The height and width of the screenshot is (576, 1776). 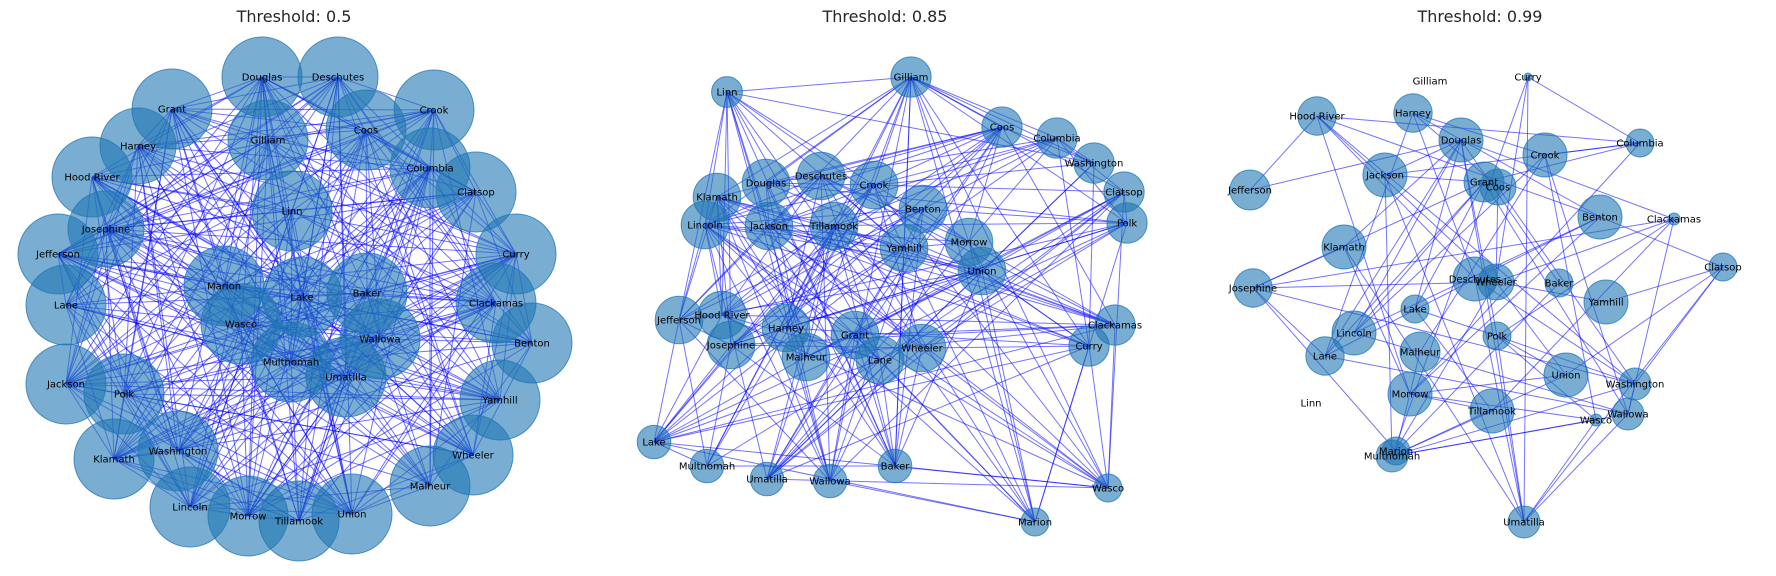 What do you see at coordinates (911, 77) in the screenshot?
I see `node-gilliam` at bounding box center [911, 77].